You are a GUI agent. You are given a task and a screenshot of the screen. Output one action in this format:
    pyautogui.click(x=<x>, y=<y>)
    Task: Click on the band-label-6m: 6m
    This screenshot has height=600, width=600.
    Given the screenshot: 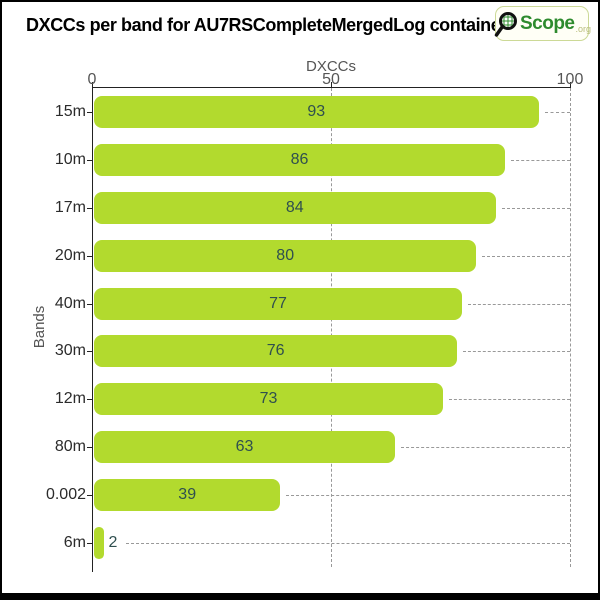 What is the action you would take?
    pyautogui.click(x=74, y=543)
    